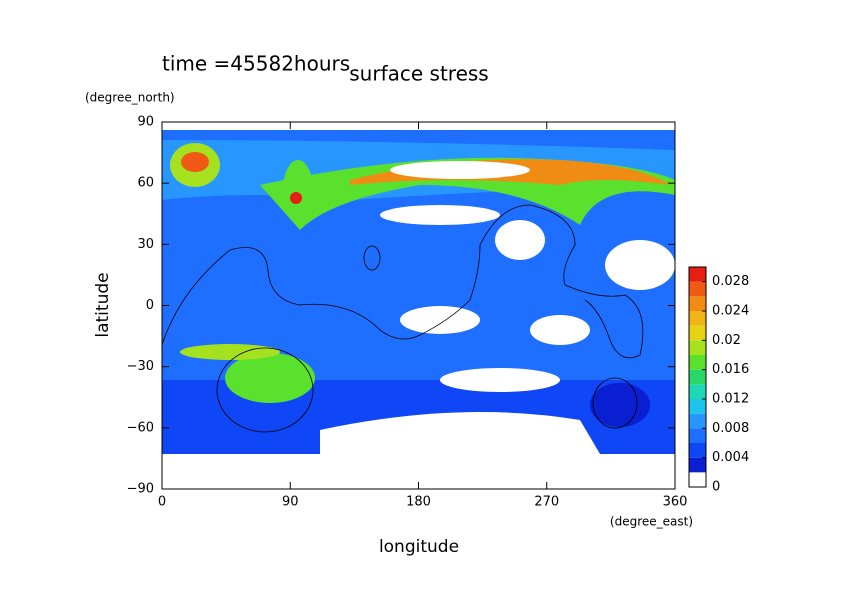 The image size is (842, 599). What do you see at coordinates (162, 502) in the screenshot?
I see `x-tick-label: 0` at bounding box center [162, 502].